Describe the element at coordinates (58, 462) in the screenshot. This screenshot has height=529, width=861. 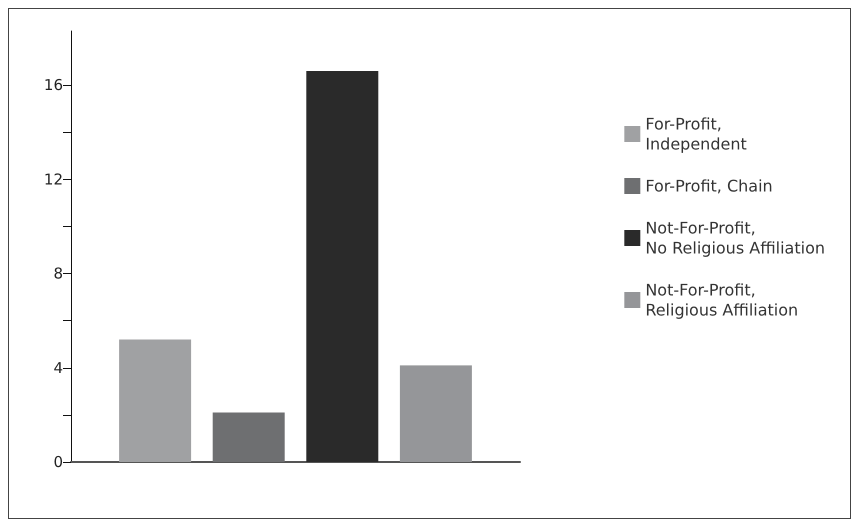
I see `y-tick-label: 0` at that location.